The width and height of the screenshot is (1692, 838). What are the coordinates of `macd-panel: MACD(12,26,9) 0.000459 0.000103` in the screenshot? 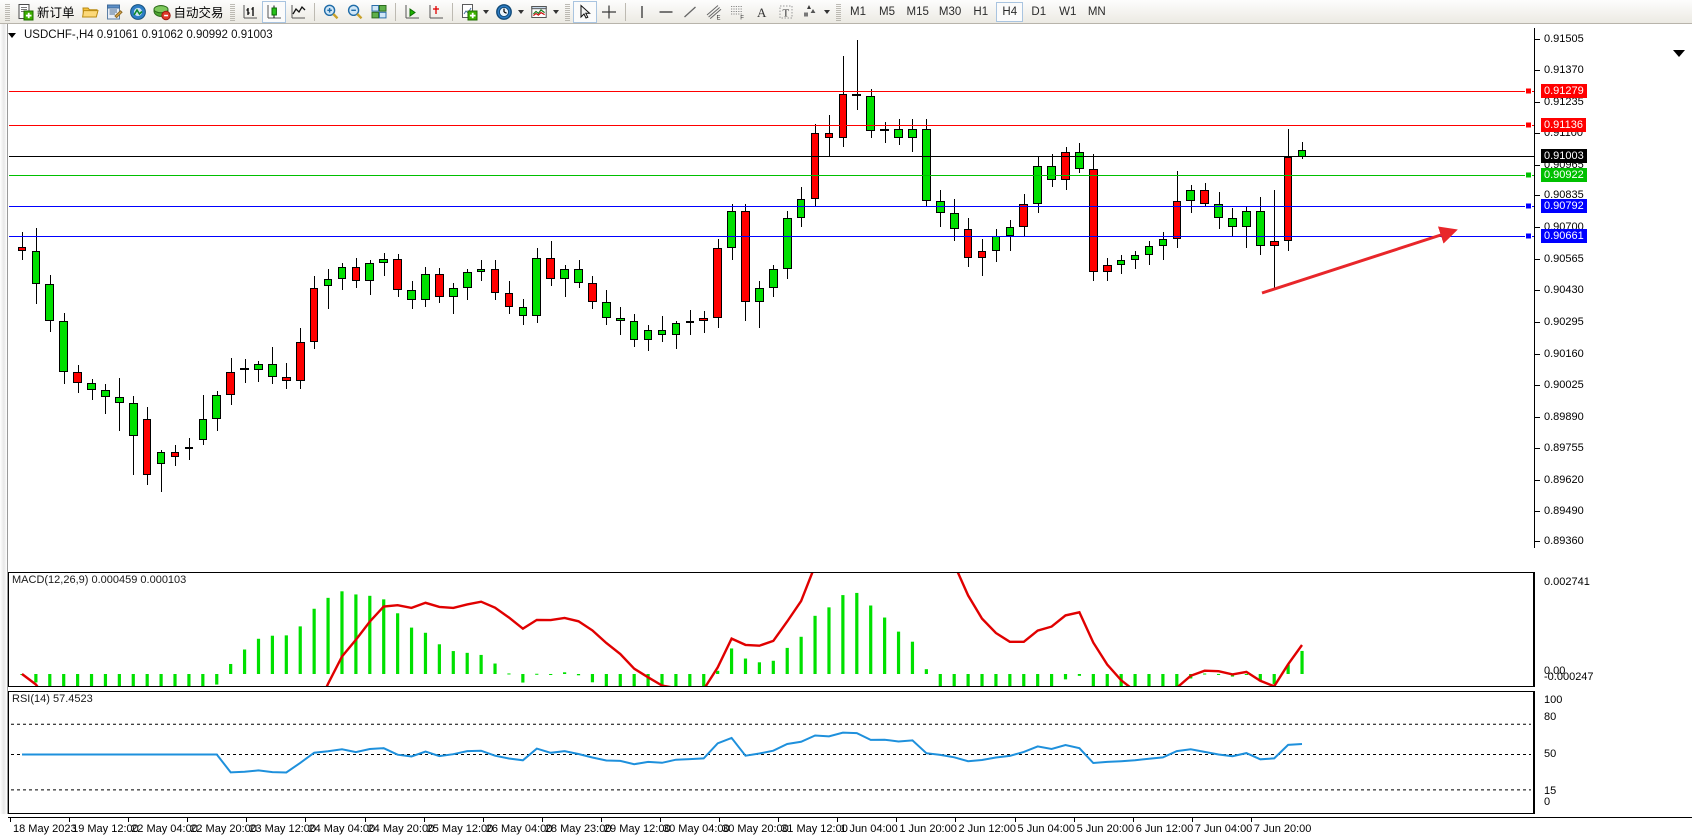 It's located at (771, 629).